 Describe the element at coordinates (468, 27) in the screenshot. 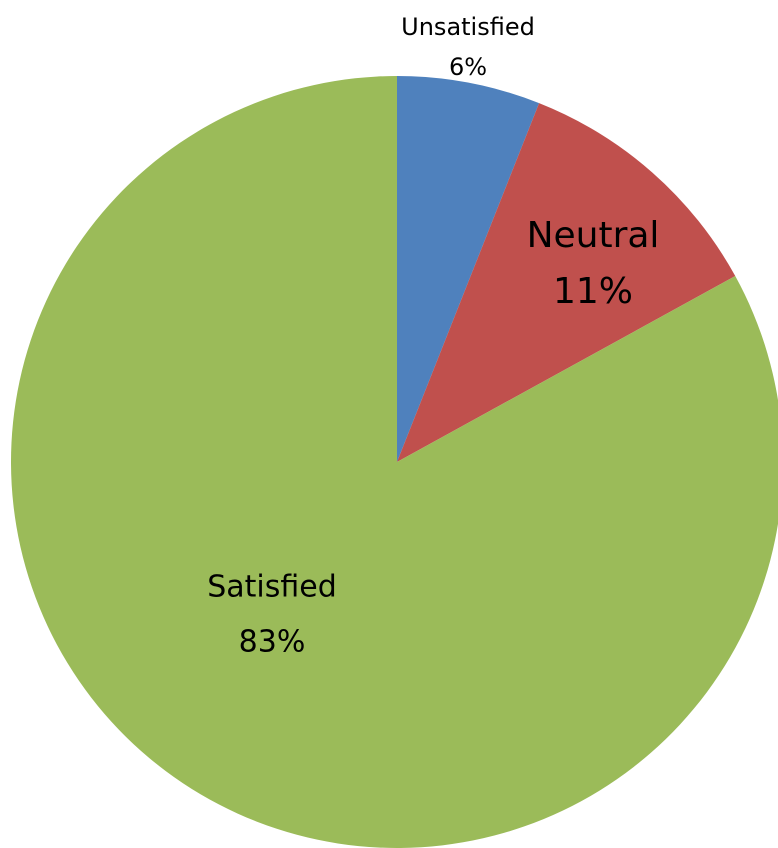

I see `slice-label: Unsatisfied` at that location.